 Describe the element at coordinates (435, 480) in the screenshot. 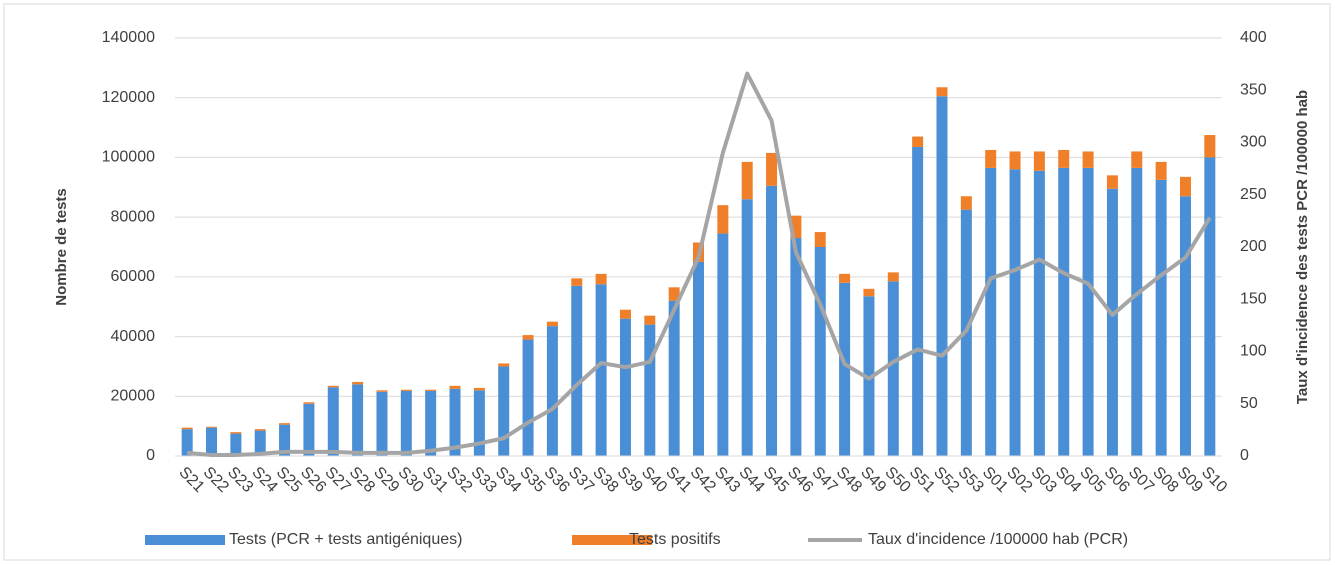

I see `x-tick-label: S31` at that location.